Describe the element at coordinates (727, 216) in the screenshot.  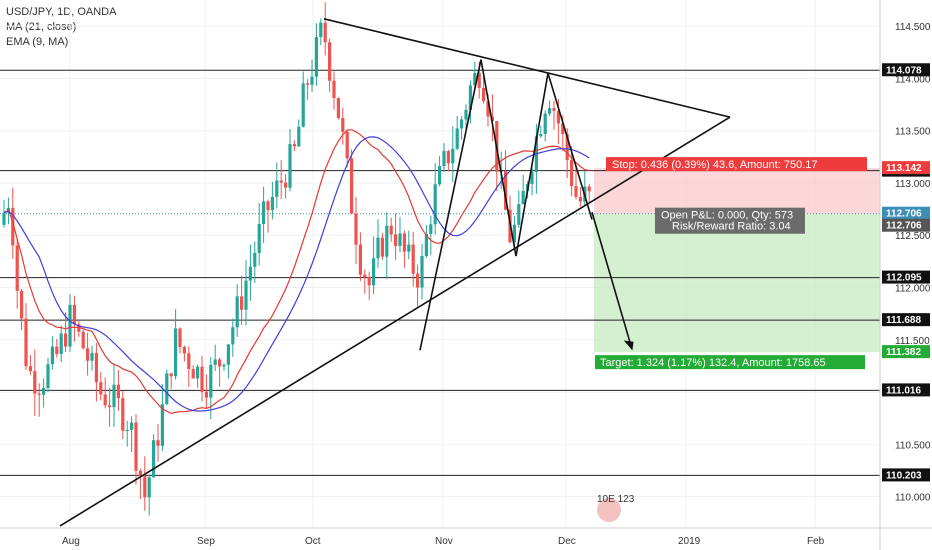
I see `open-pnl-label: Open P&L: 0.000, Qty: 573` at that location.